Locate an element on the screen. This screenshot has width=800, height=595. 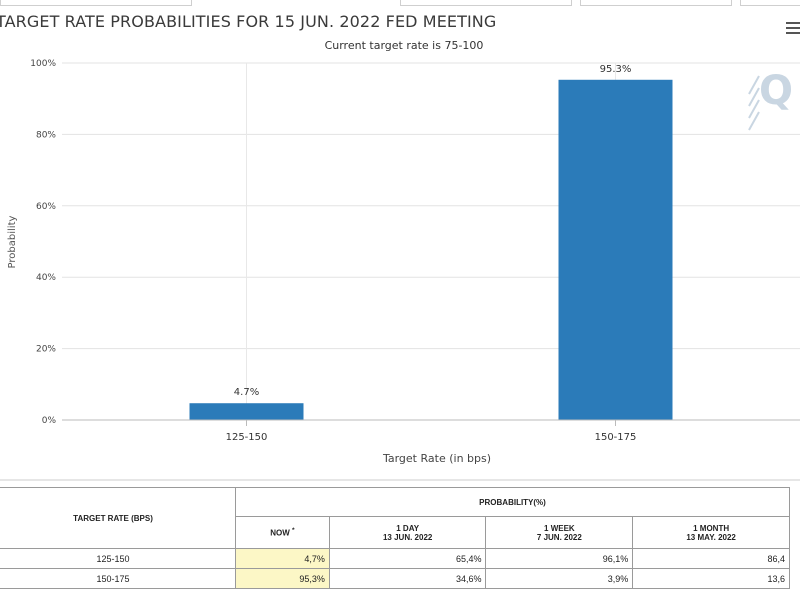
watermark-lines-icon is located at coordinates (754, 103).